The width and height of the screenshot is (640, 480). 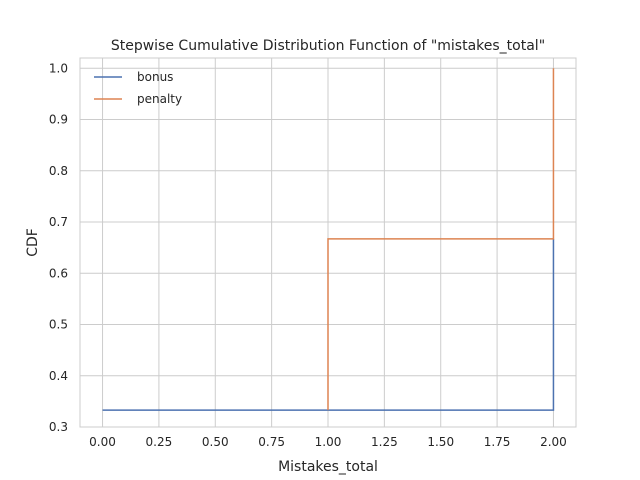 What do you see at coordinates (384, 442) in the screenshot?
I see `x-tick-label: 1.25` at bounding box center [384, 442].